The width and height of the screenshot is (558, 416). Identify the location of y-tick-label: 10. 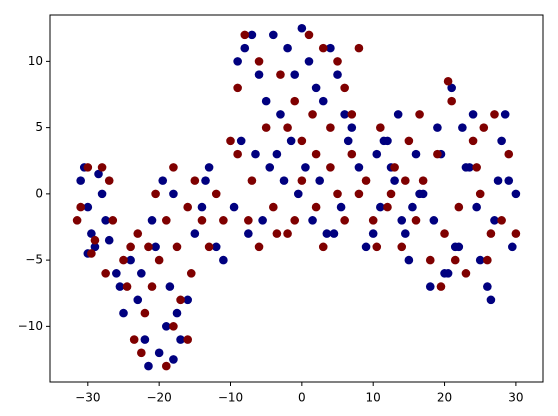
(35, 61).